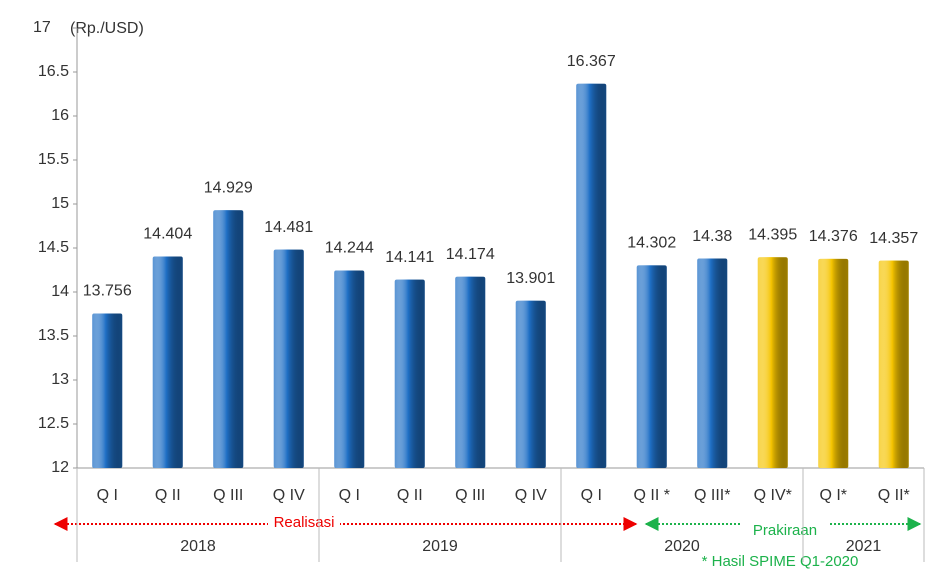  I want to click on y-tick-label: 13.5, so click(53, 335).